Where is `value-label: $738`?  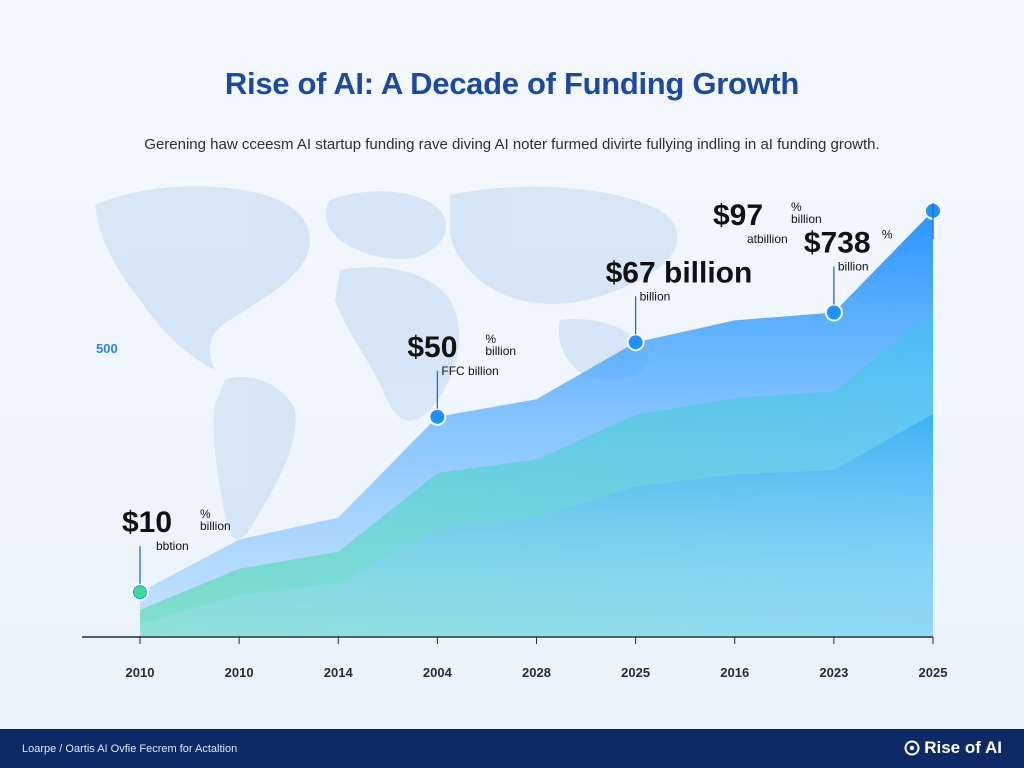 value-label: $738 is located at coordinates (837, 243).